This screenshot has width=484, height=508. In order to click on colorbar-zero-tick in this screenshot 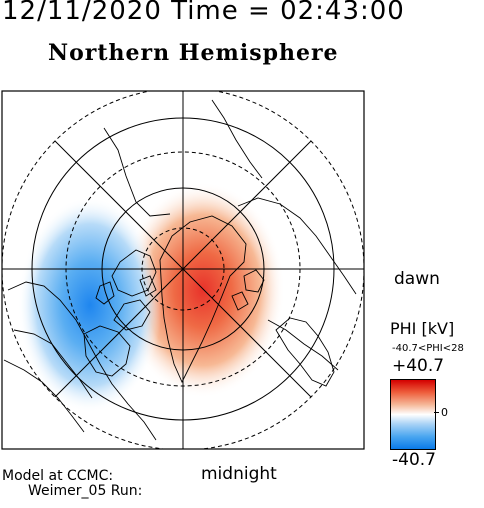, I will do `click(436, 412)`.